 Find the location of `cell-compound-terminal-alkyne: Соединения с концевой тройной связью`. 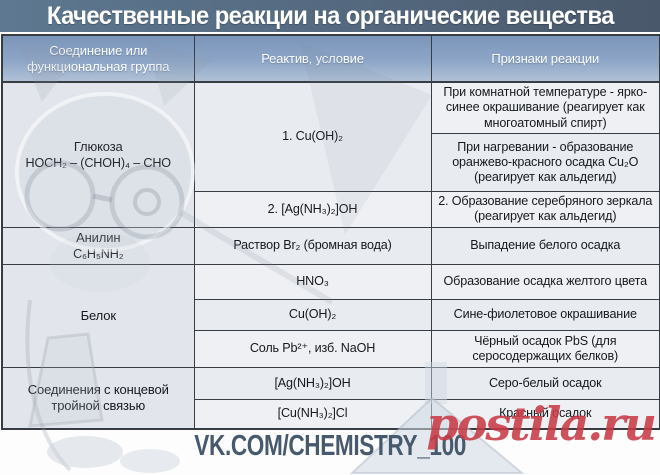

cell-compound-terminal-alkyne: Соединения с концевой тройной связью is located at coordinates (98, 398).